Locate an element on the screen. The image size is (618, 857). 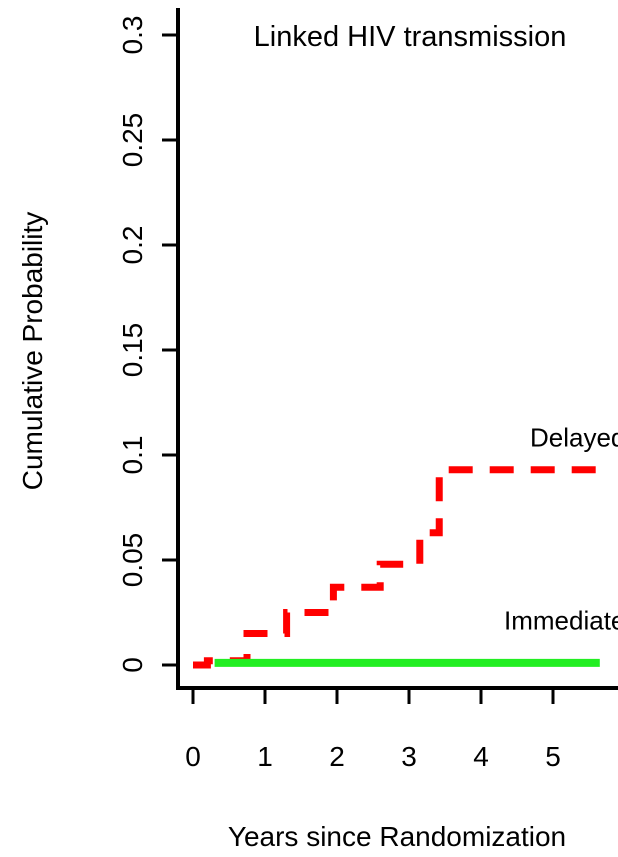
y-tick-label: 0.15 is located at coordinates (132, 350).